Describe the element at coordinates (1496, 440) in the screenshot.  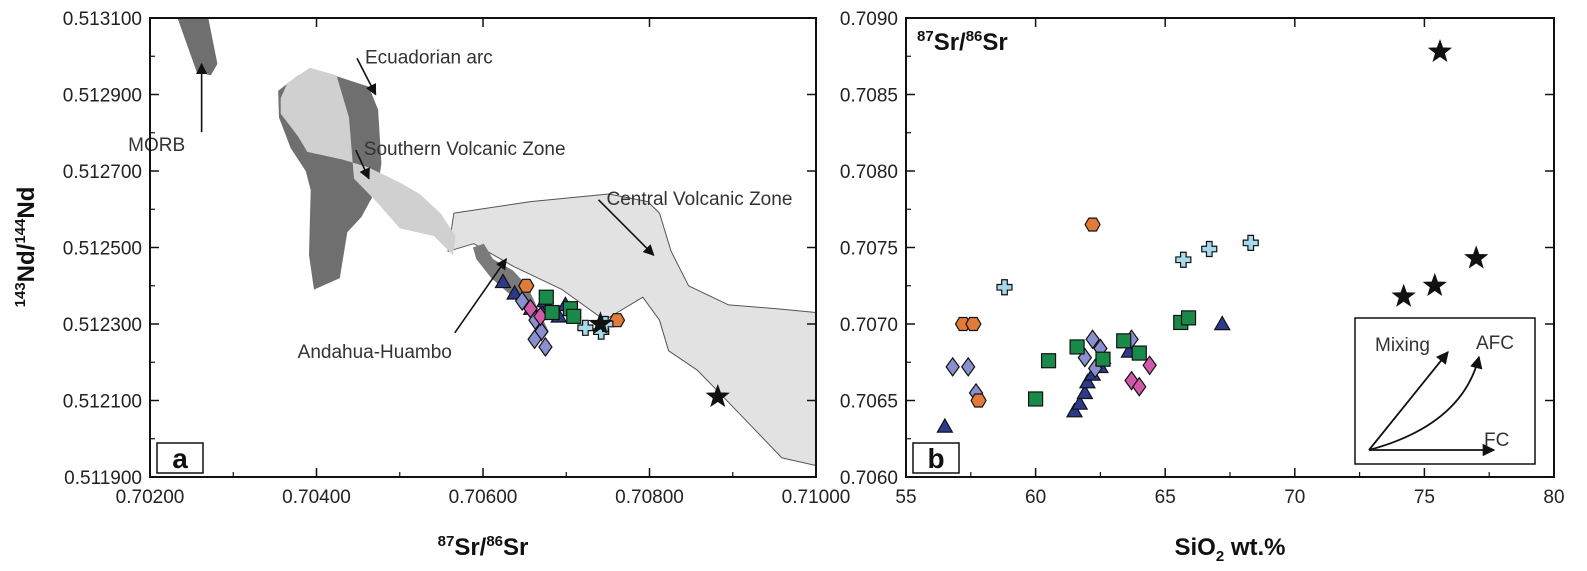
I see `b-inset-label-fc: FC` at that location.